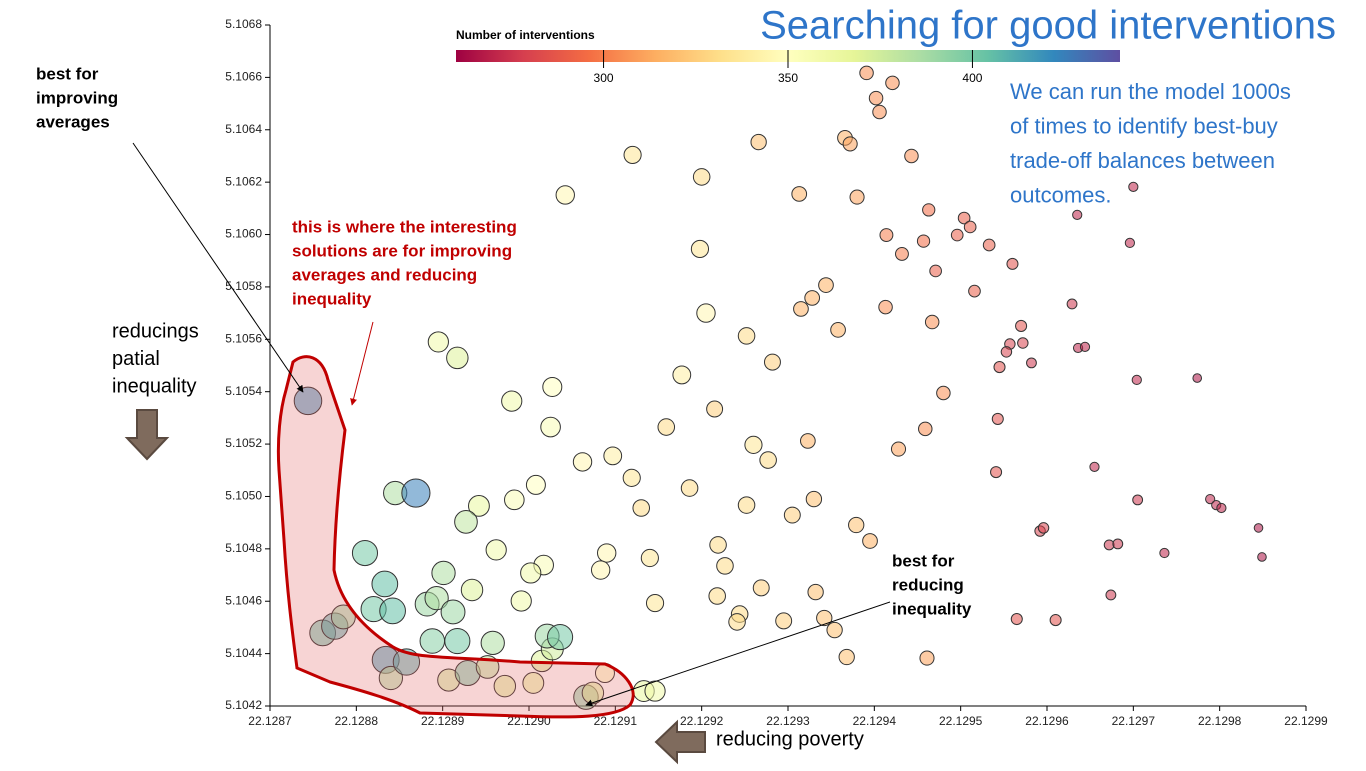  What do you see at coordinates (788, 78) in the screenshot?
I see `colorbar-tick-label: 350` at bounding box center [788, 78].